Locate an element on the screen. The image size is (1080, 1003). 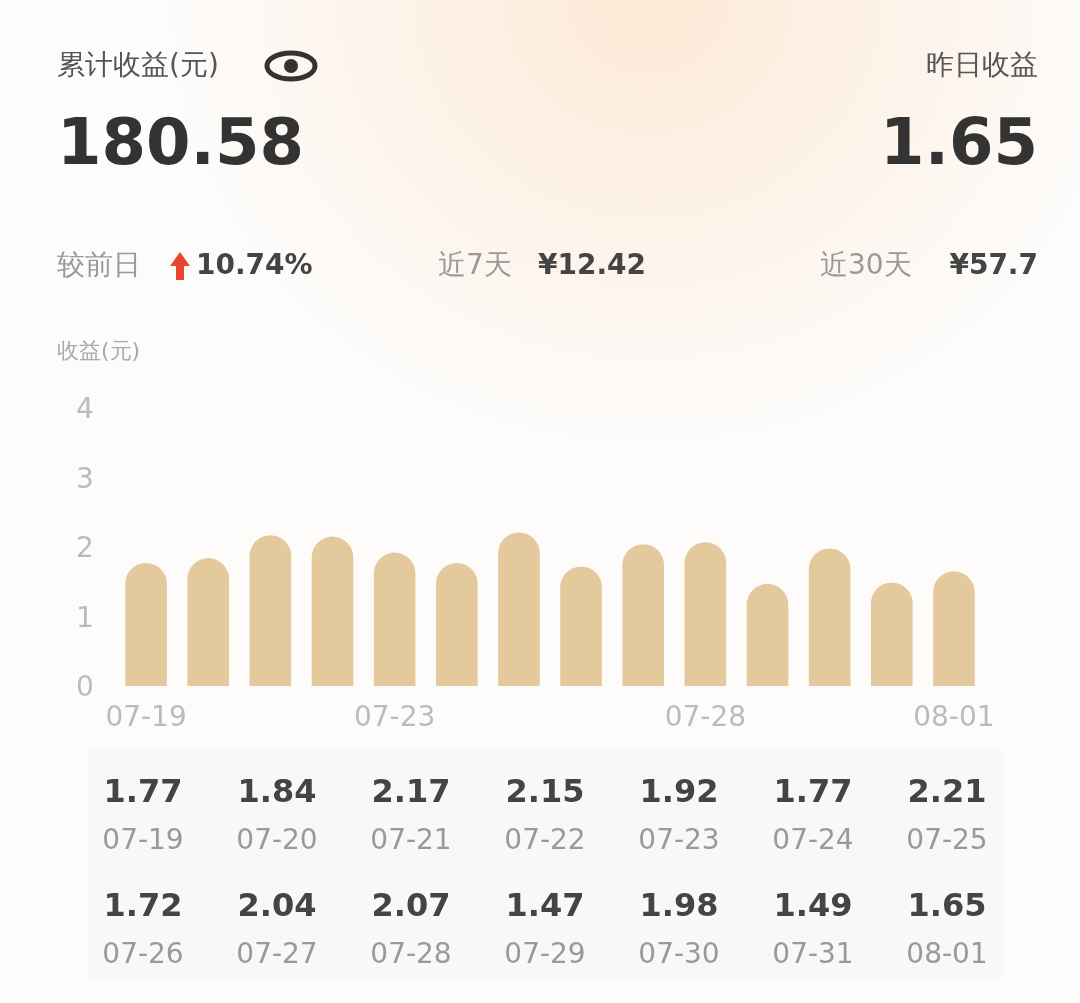
text: 07-29 is located at coordinates (545, 953).